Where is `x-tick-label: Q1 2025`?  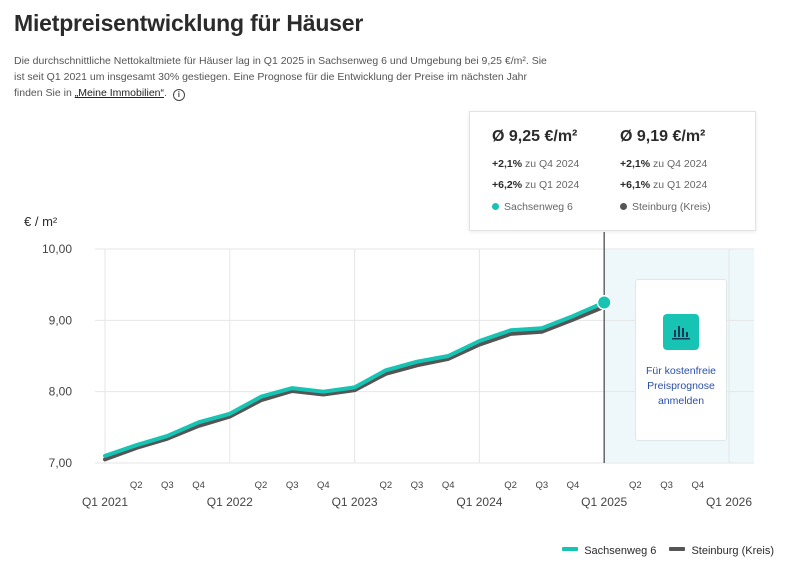
x-tick-label: Q1 2025 is located at coordinates (604, 502).